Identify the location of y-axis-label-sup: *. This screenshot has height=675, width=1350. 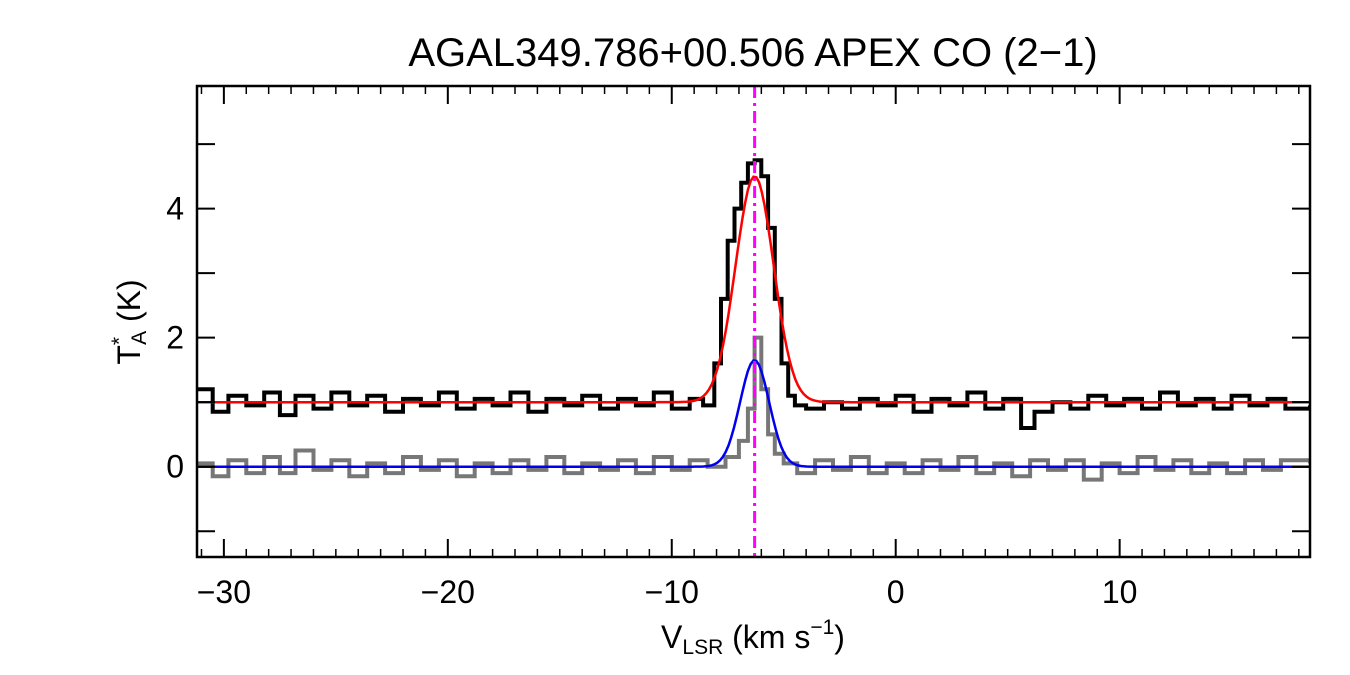
(119, 341).